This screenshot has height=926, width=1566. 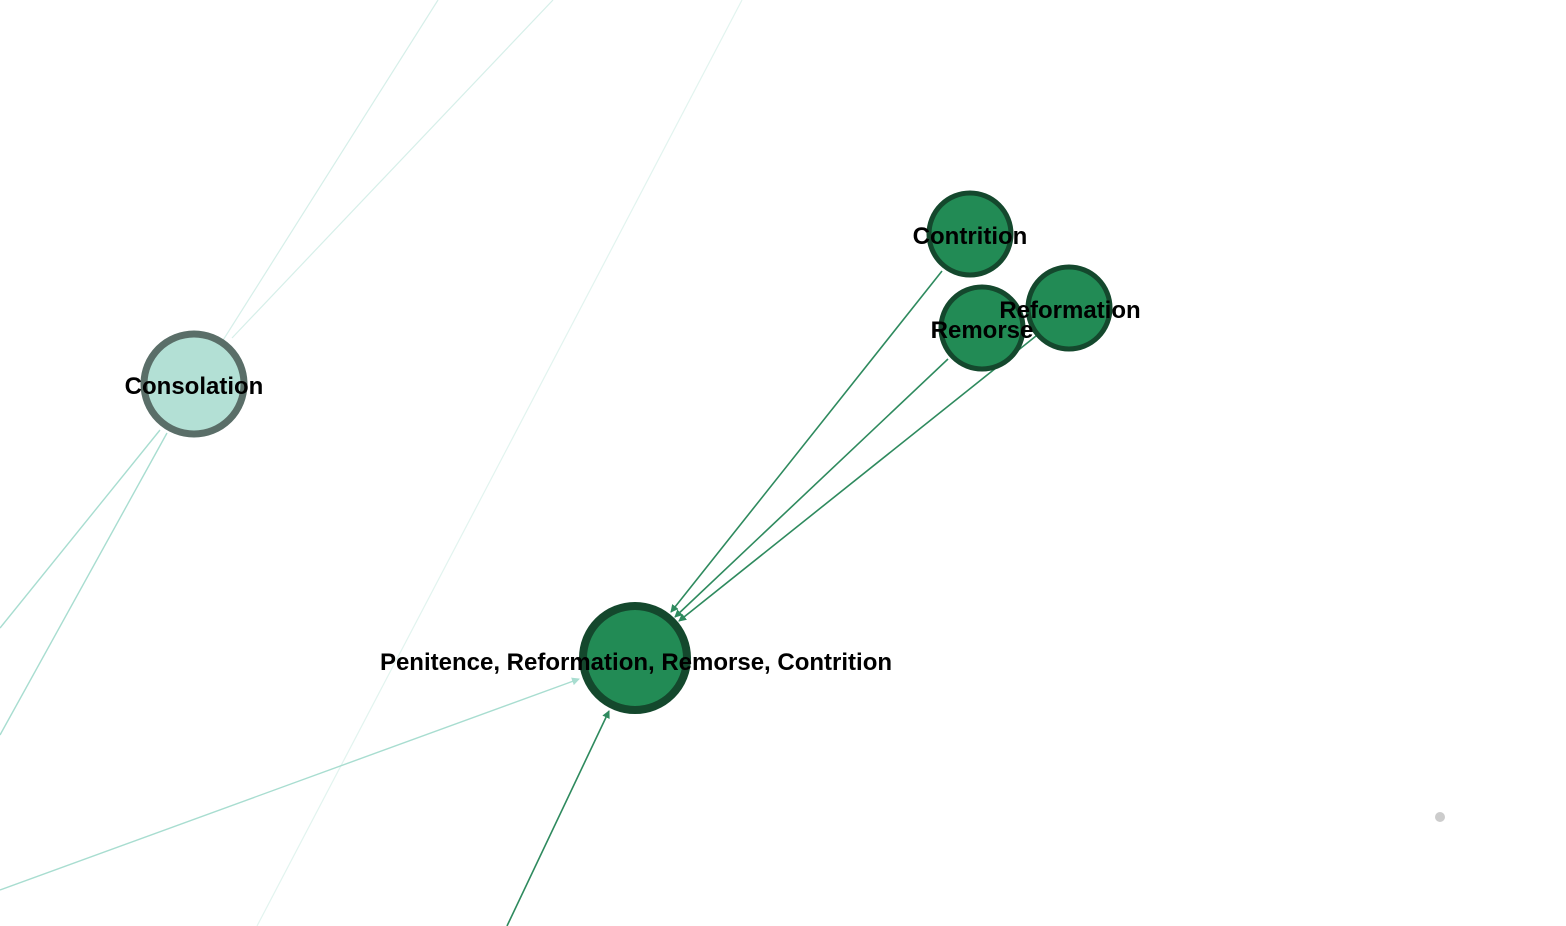 I want to click on edge-reformation-to-penitence, so click(x=857, y=478).